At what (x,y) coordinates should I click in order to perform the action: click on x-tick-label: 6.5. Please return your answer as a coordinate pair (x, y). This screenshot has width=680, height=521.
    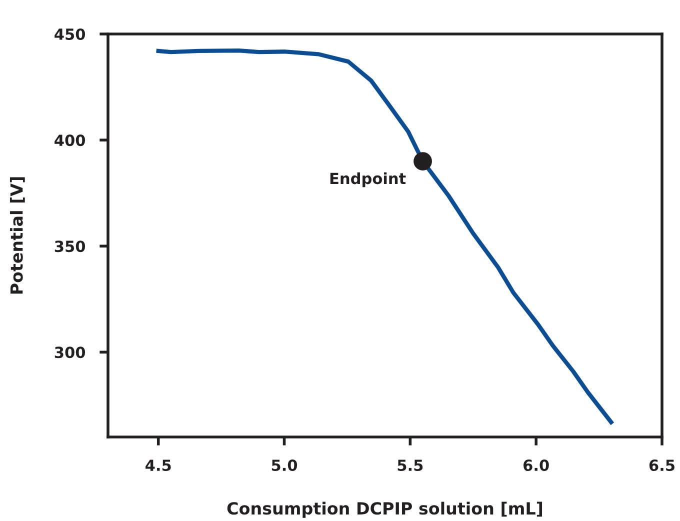
    Looking at the image, I should click on (661, 466).